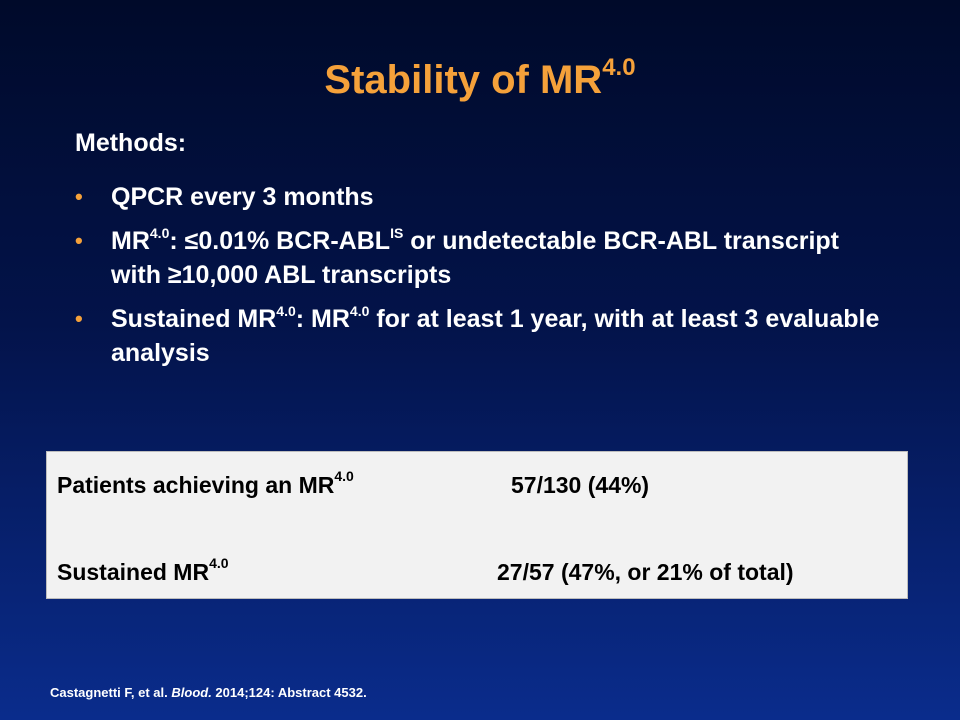 This screenshot has height=720, width=960. What do you see at coordinates (131, 143) in the screenshot?
I see `methods-heading: Methods:` at bounding box center [131, 143].